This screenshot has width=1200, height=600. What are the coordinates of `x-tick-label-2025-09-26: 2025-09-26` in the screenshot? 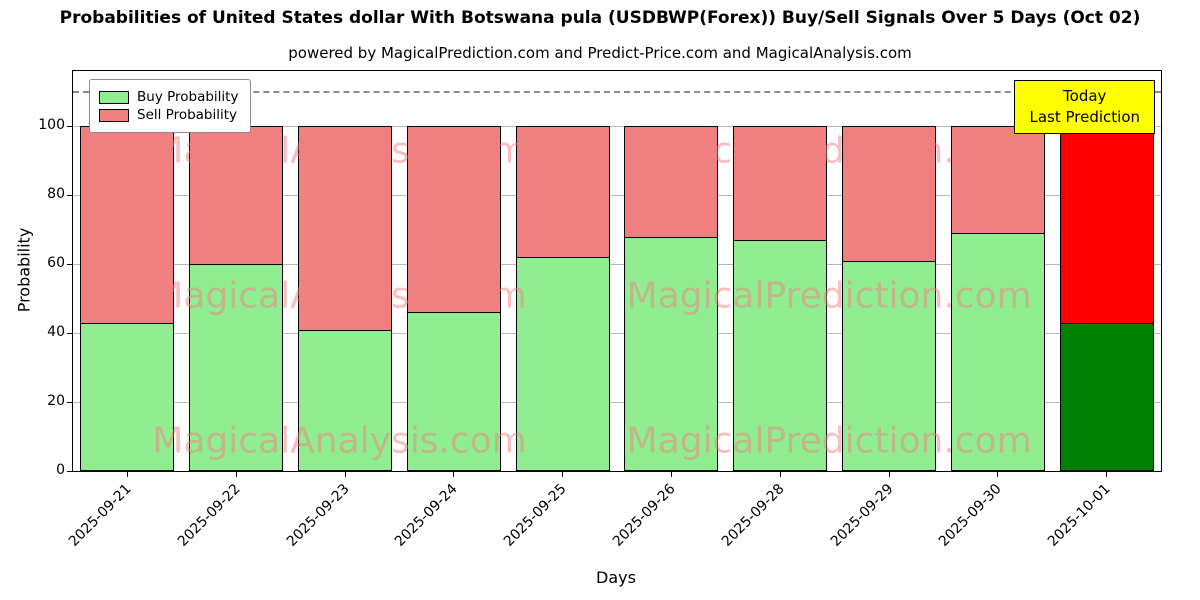 It's located at (644, 515).